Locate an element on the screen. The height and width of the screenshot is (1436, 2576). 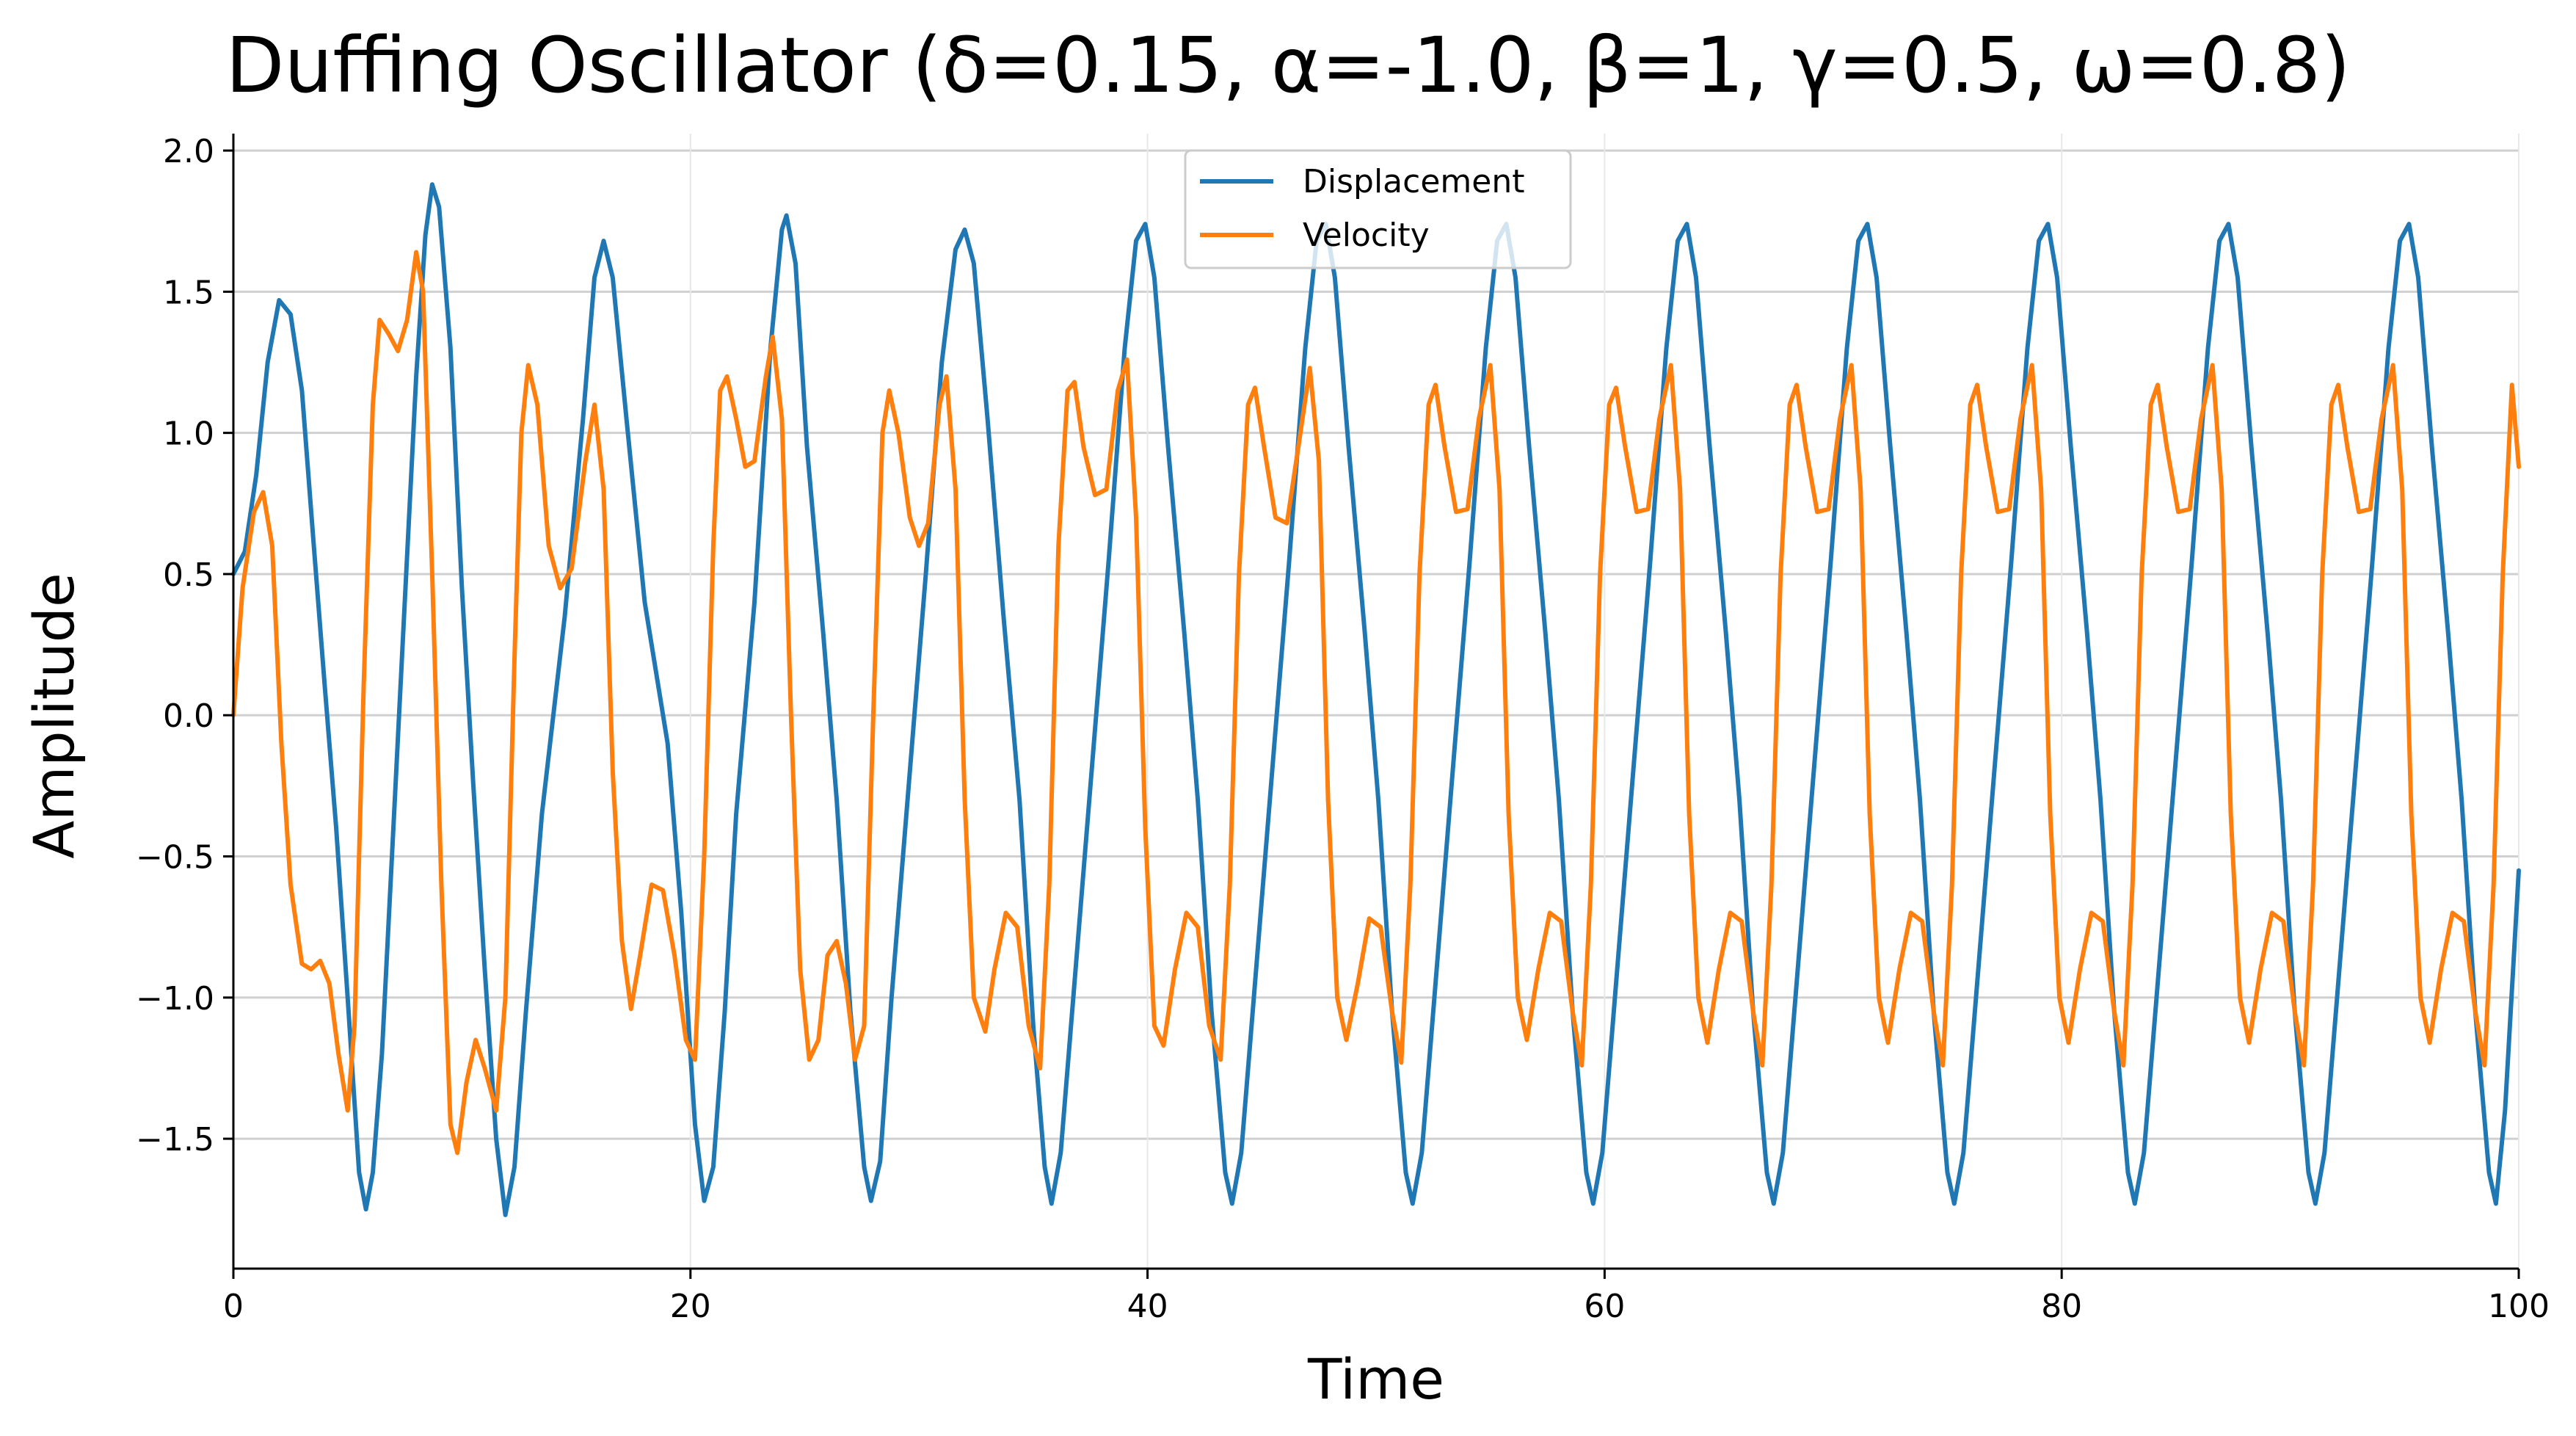
legend-box is located at coordinates (1378, 209).